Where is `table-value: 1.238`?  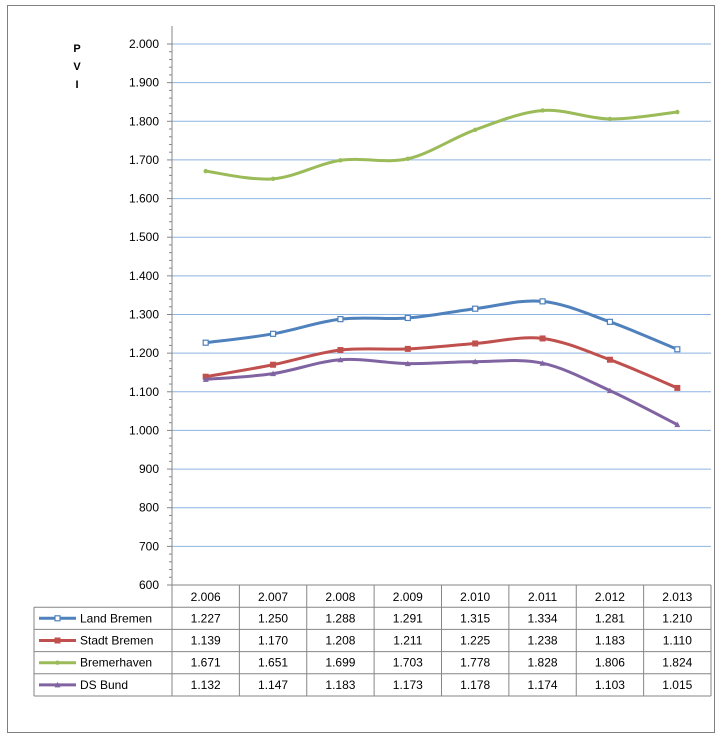 table-value: 1.238 is located at coordinates (543, 641).